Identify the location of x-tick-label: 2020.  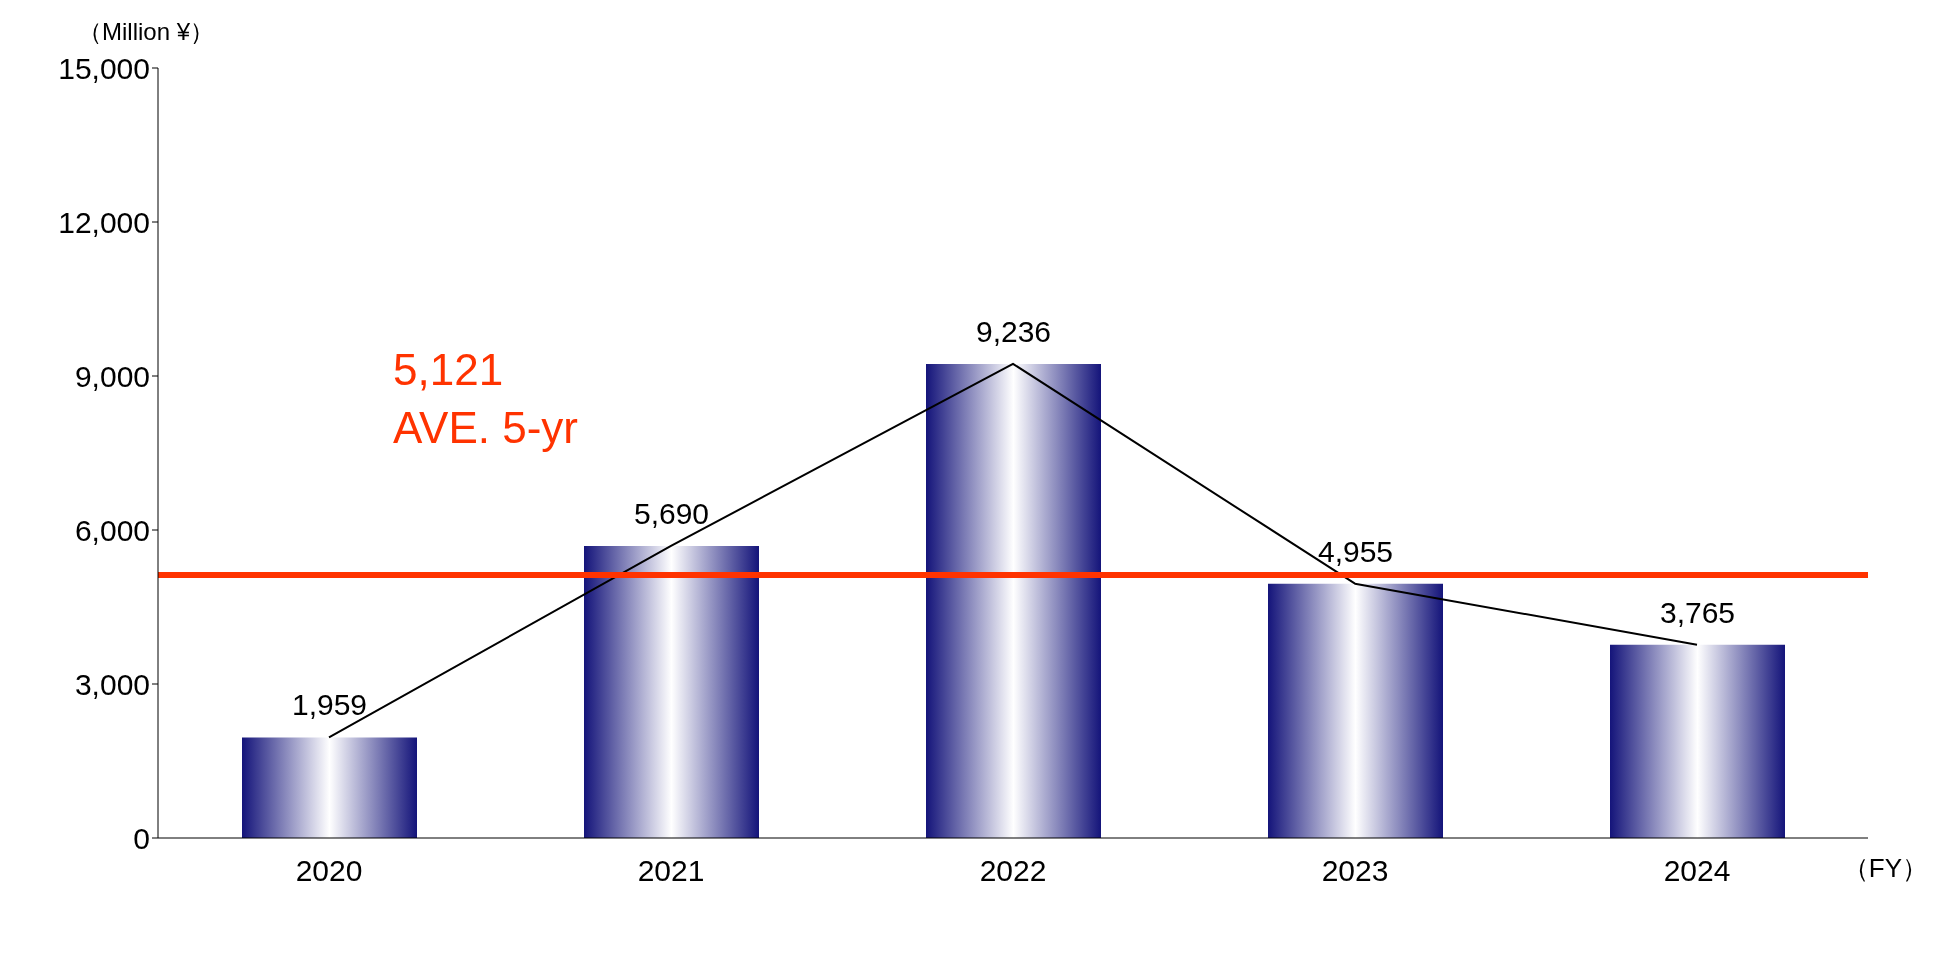
(329, 871).